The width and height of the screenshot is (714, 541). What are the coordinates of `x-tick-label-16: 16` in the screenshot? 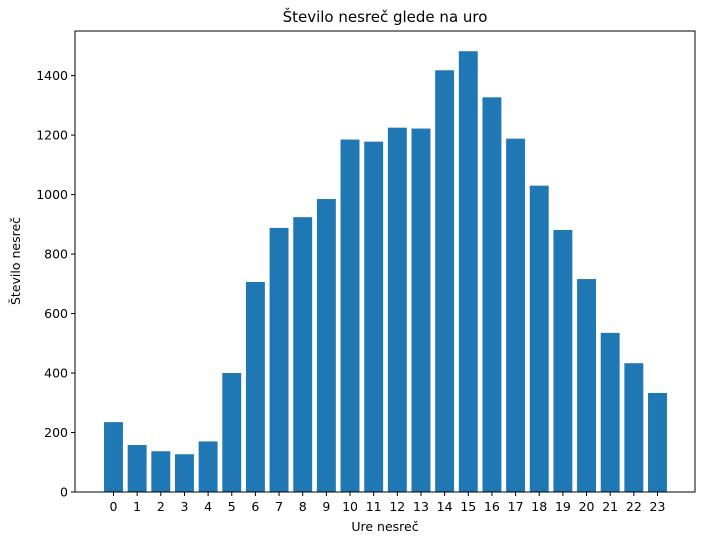 It's located at (492, 506).